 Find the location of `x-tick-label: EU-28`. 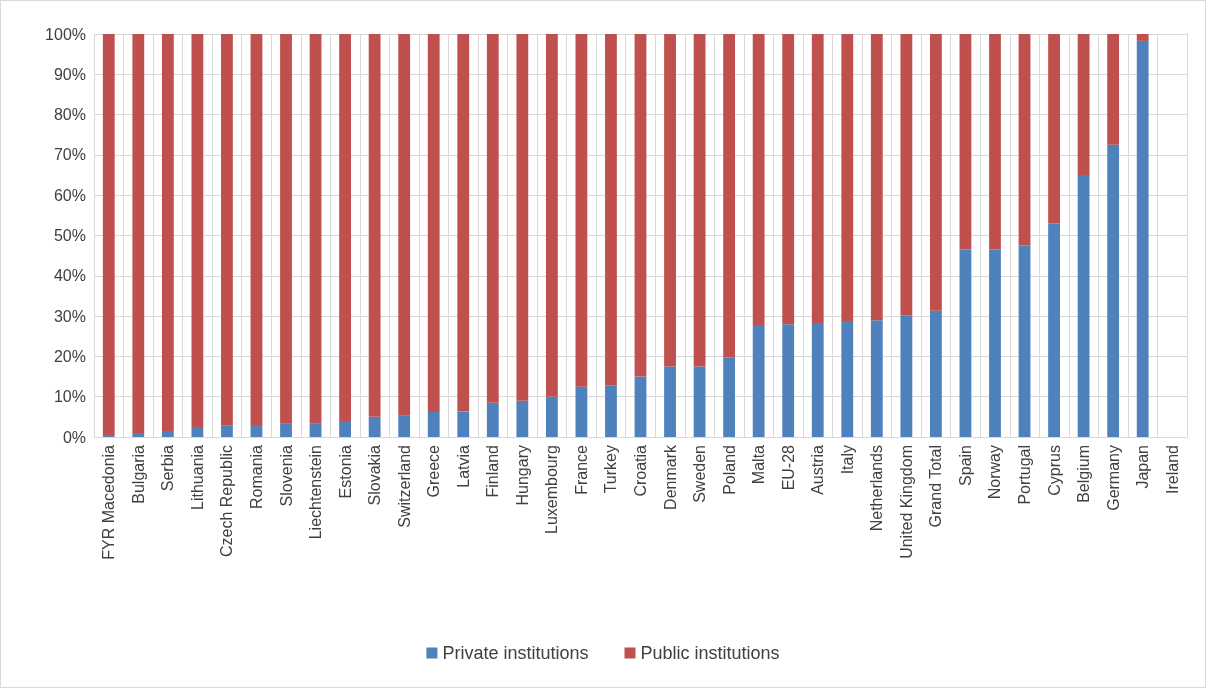

x-tick-label: EU-28 is located at coordinates (788, 467).